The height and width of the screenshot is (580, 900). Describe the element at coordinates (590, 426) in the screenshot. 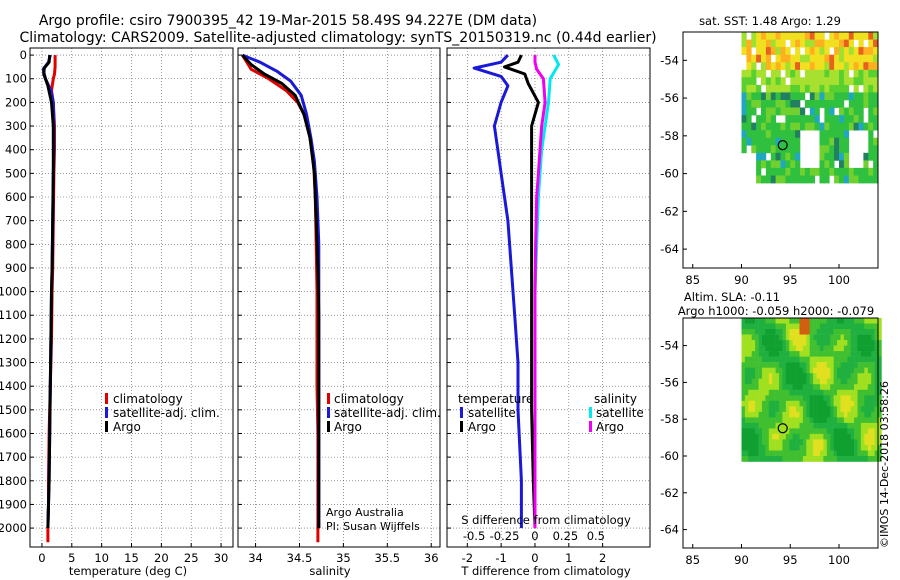

I see `legend-swatch-s-argo` at that location.